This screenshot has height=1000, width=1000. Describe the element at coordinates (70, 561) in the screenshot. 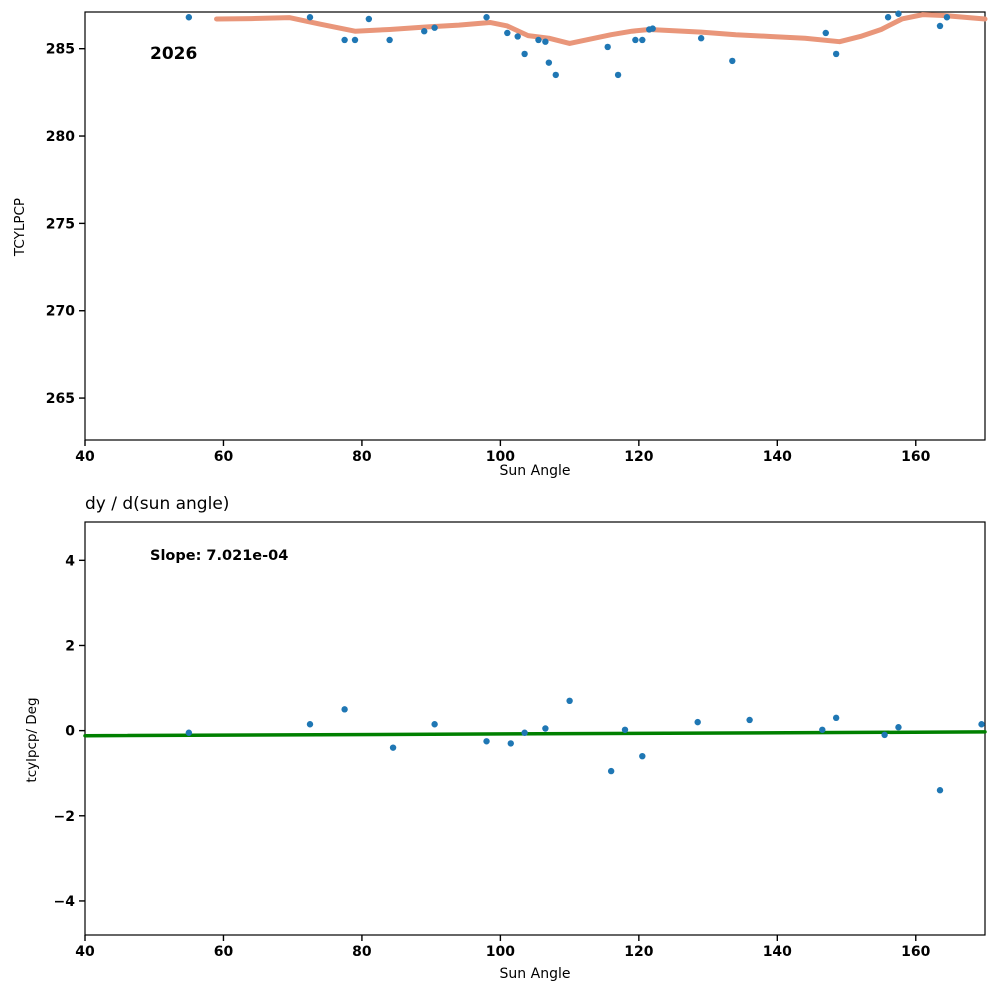

I see `y-tick-label: 4` at that location.